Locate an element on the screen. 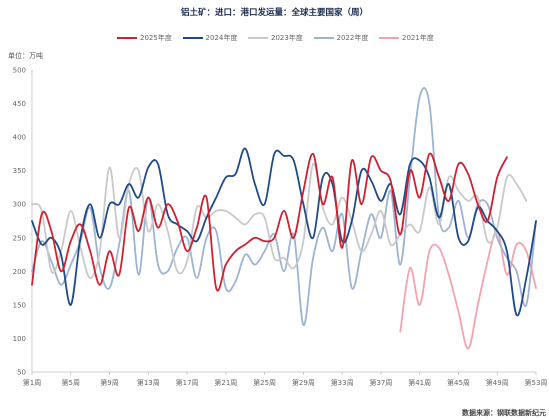 Image resolution: width=549 pixels, height=420 pixels. x-tick-label: 第9周 is located at coordinates (109, 382).